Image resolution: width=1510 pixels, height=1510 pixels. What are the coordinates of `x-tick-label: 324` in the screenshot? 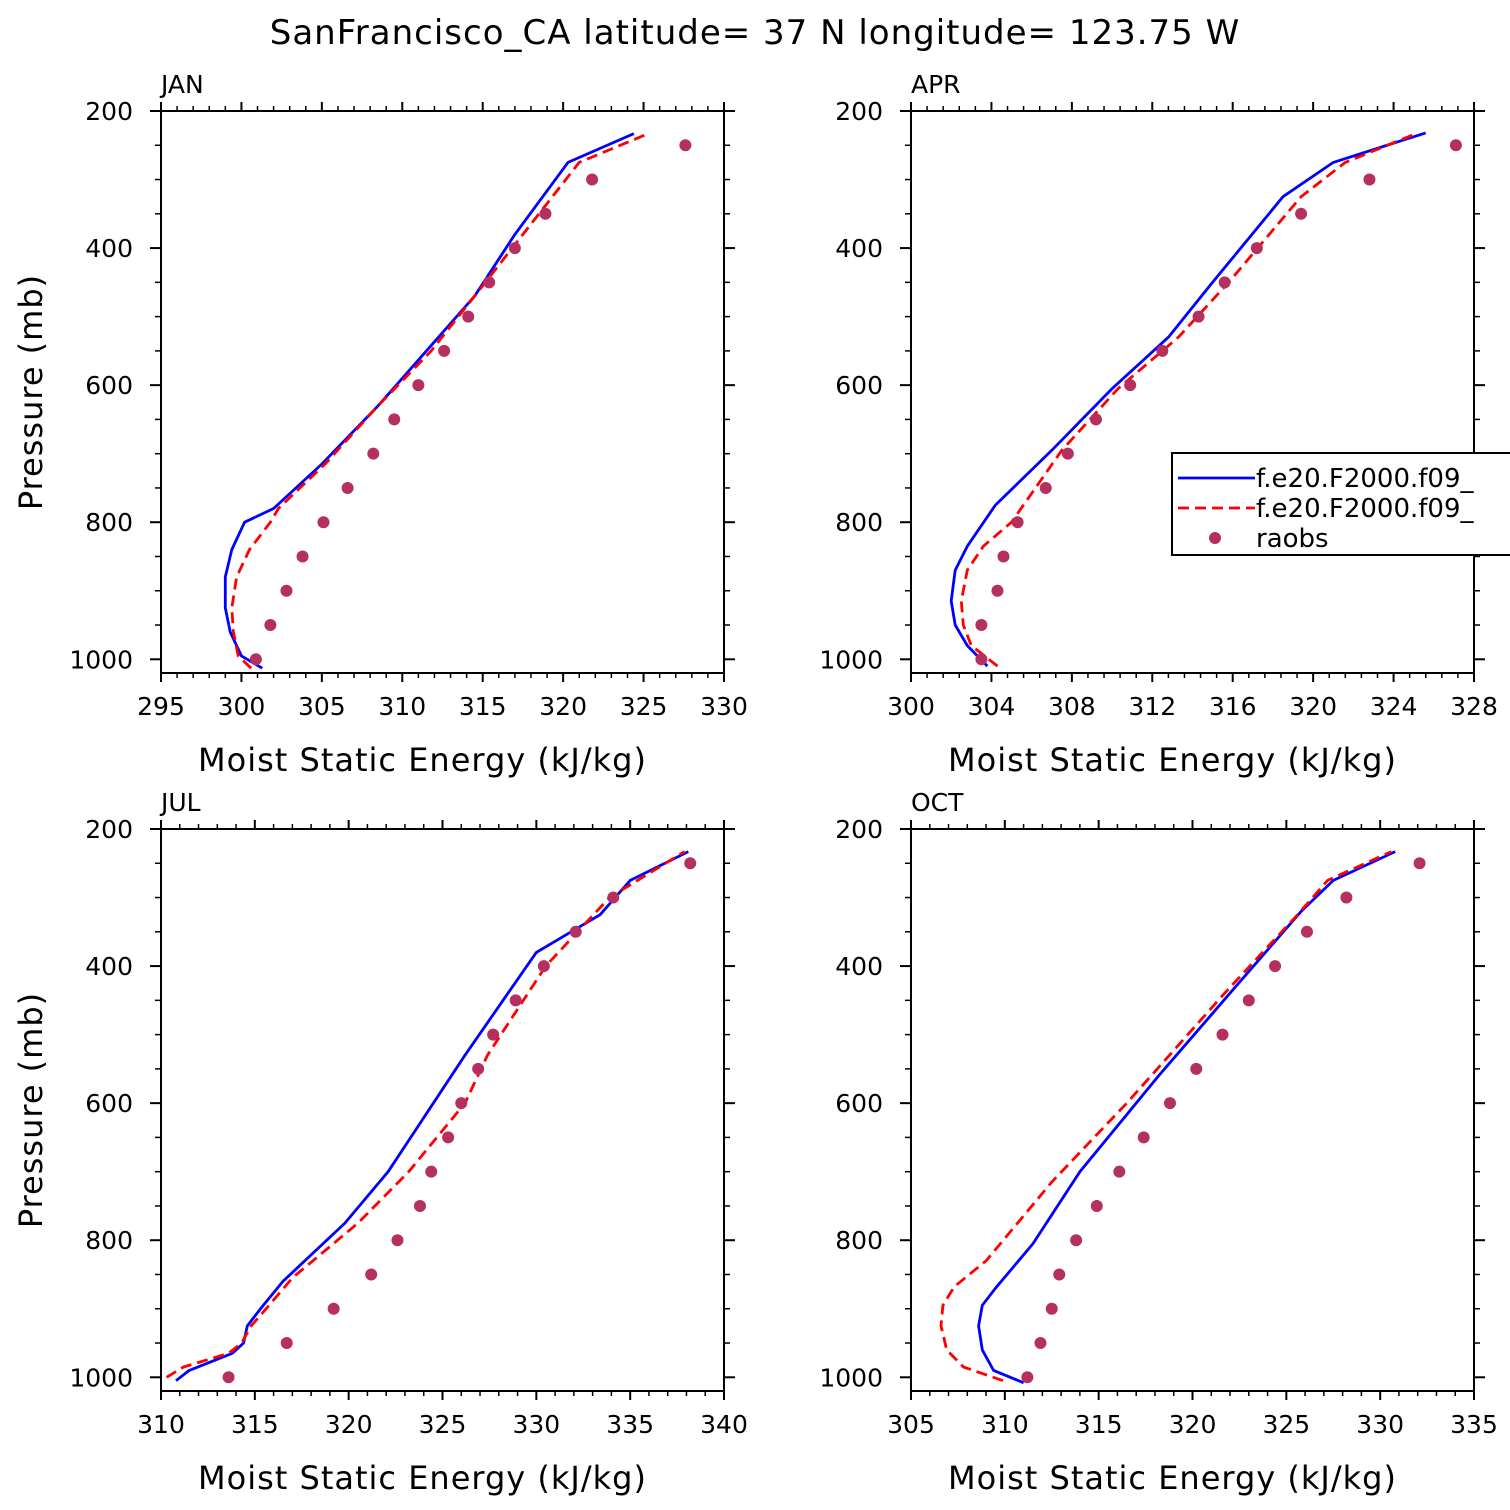 It's located at (1394, 706).